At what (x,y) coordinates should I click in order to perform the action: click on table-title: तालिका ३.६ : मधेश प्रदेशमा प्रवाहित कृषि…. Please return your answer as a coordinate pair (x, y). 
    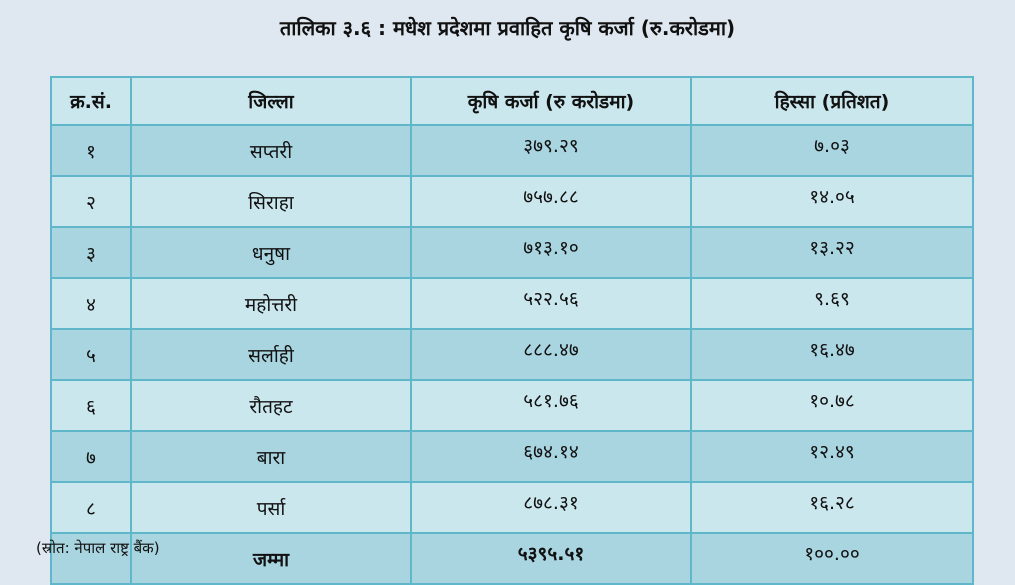
    Looking at the image, I should click on (507, 28).